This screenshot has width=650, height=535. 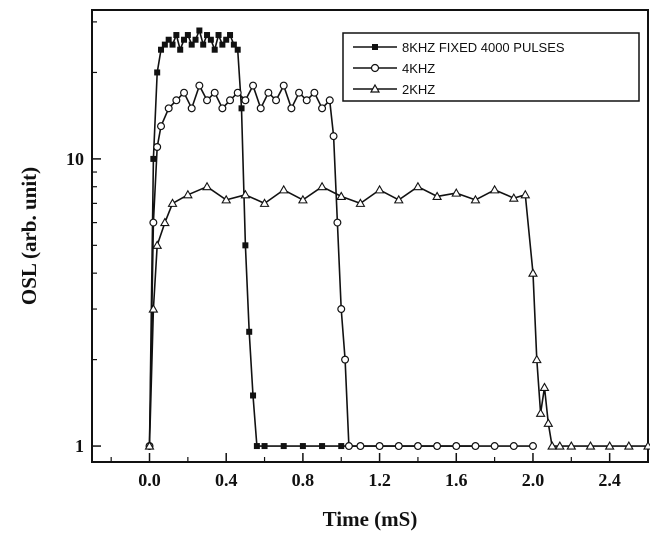 I want to click on x-axis-title: Time (mS), so click(x=370, y=519).